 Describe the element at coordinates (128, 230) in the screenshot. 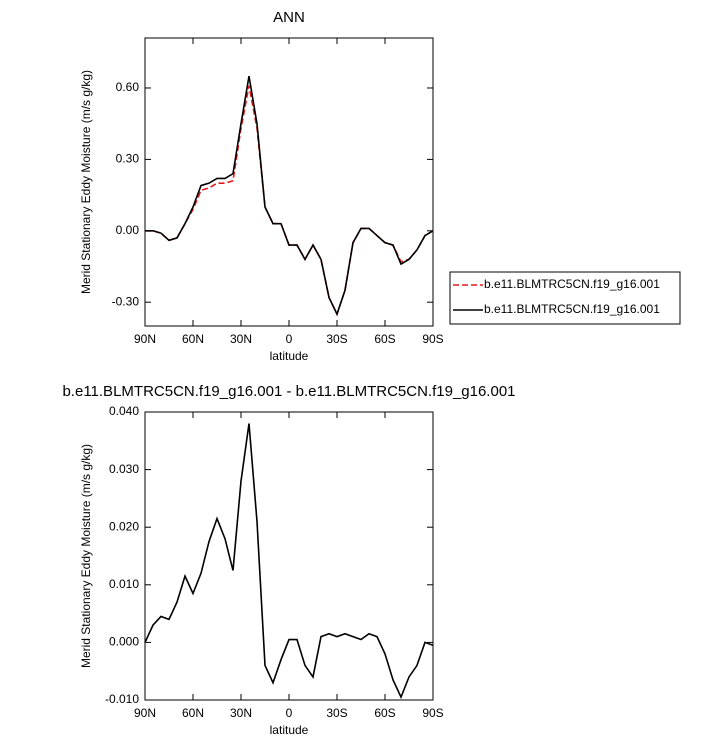

I see `y-tick-label: 0.00` at that location.